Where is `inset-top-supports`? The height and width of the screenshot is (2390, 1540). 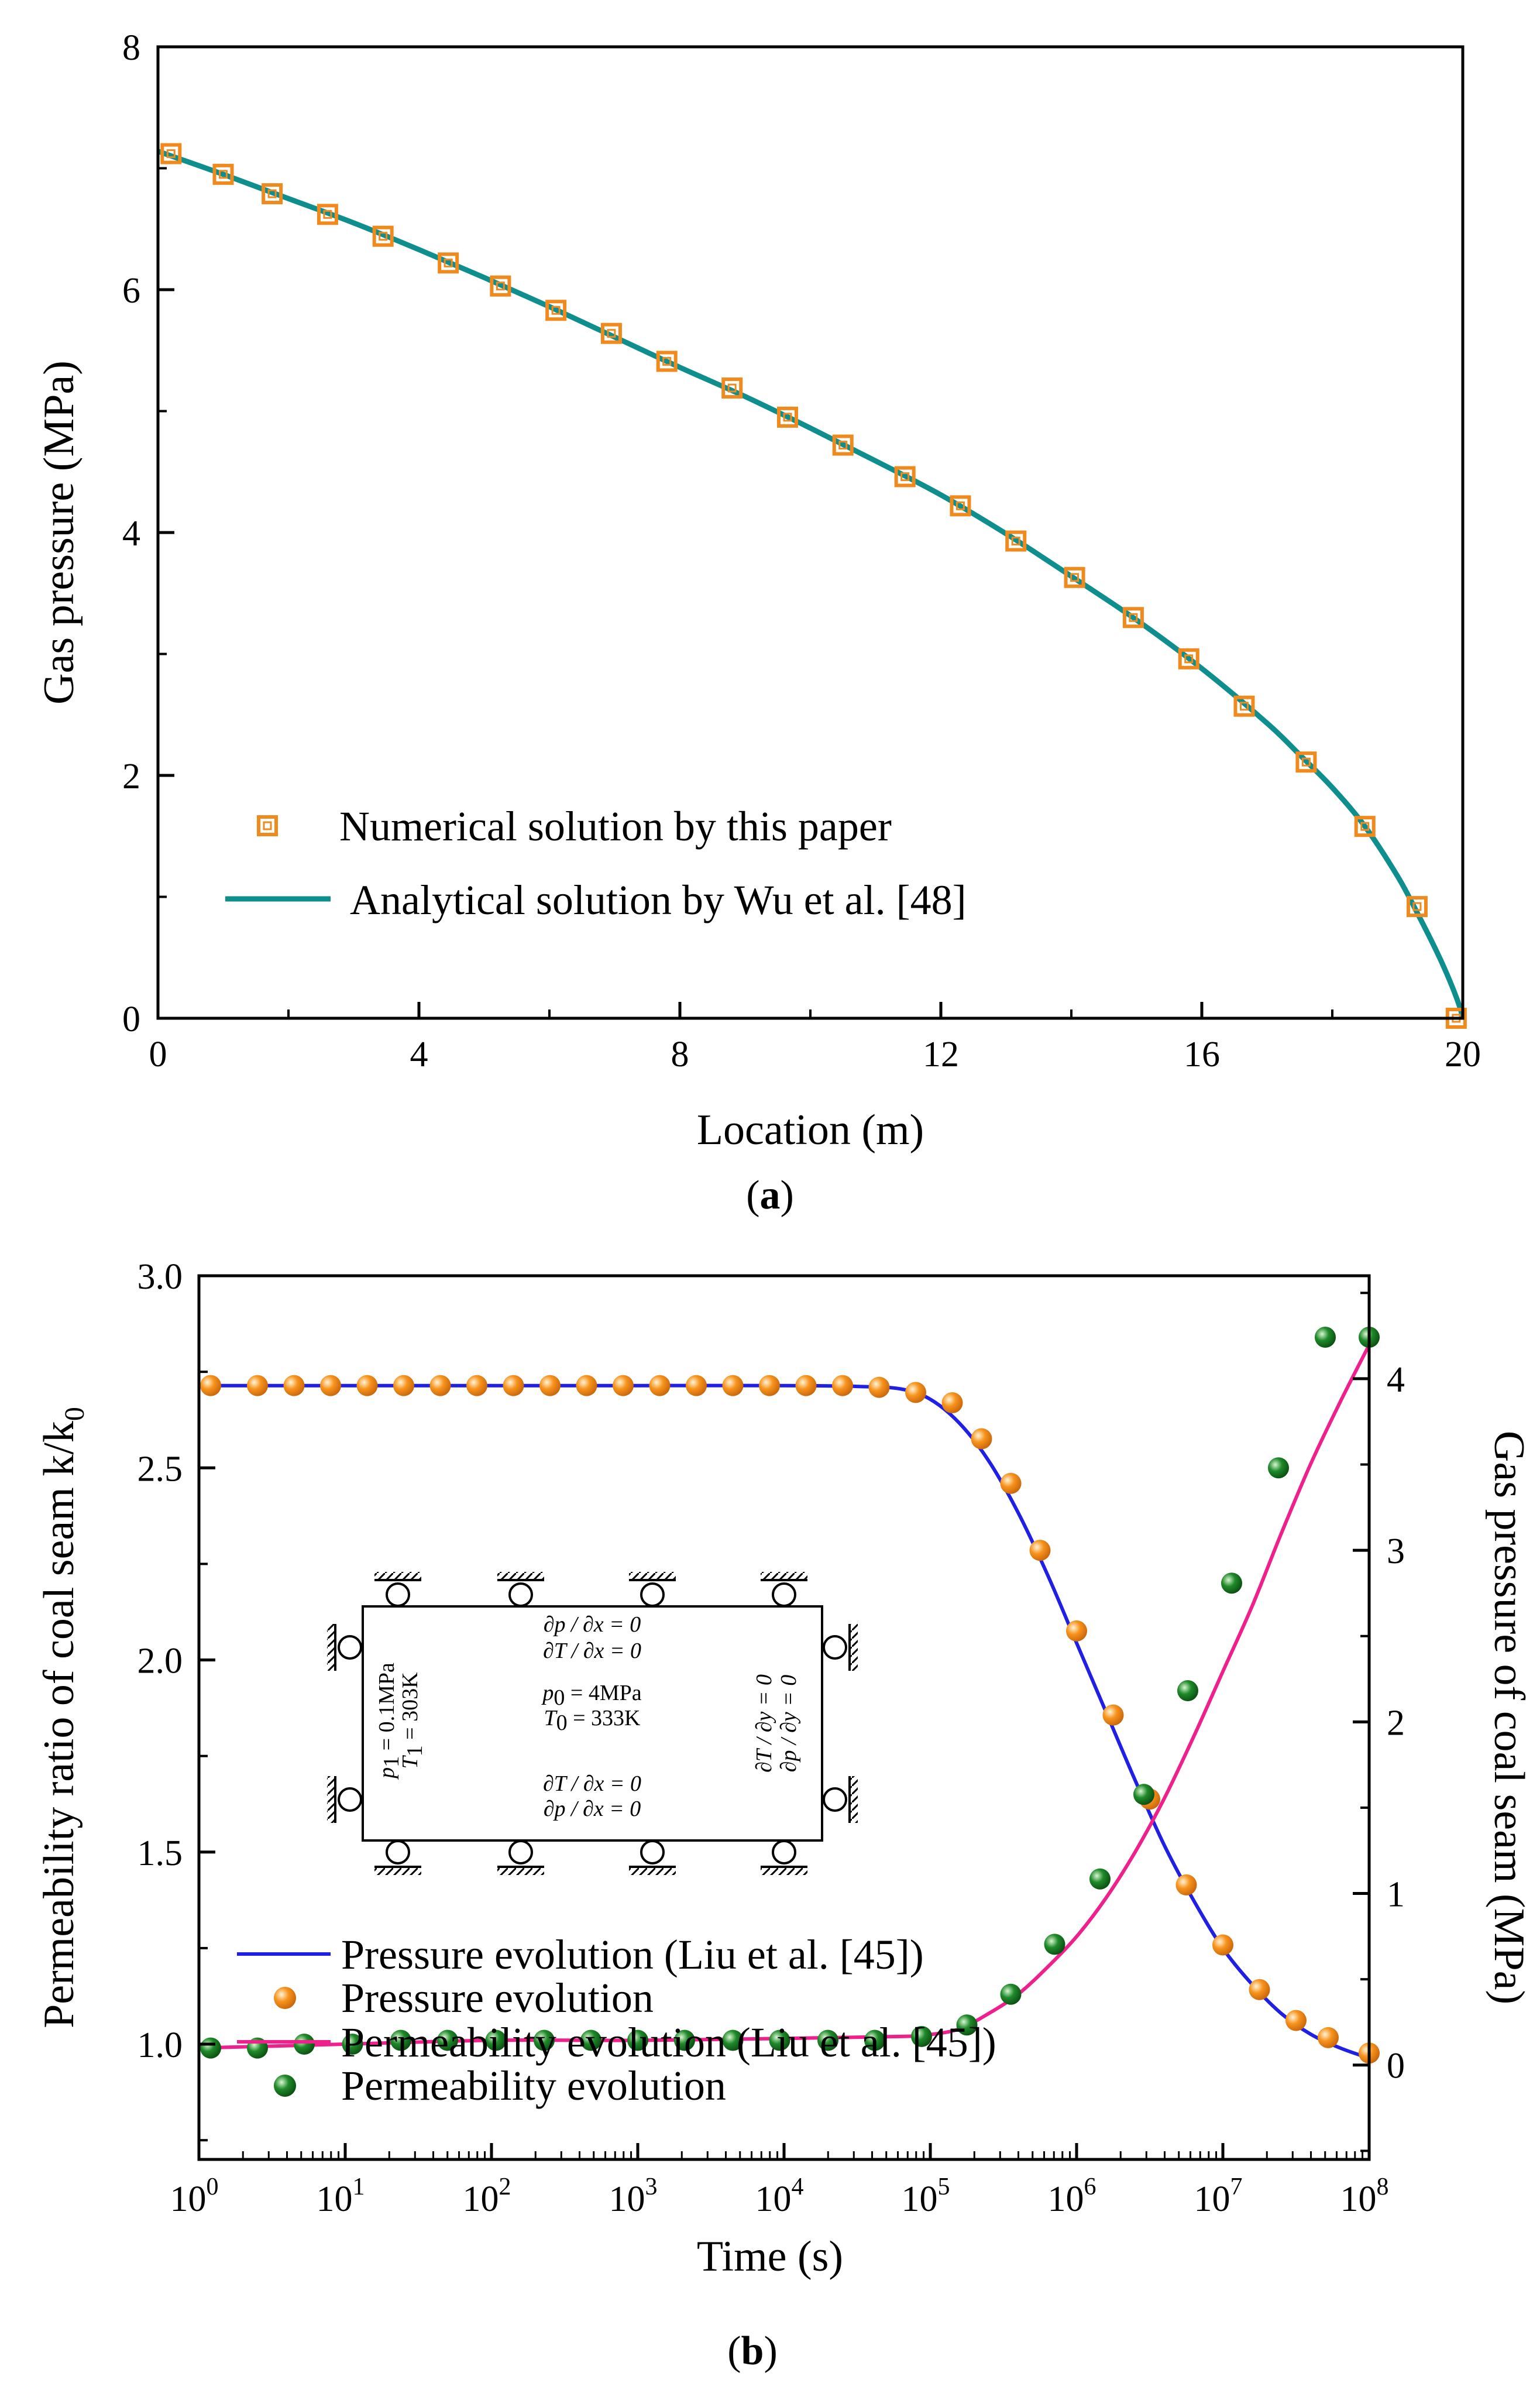 inset-top-supports is located at coordinates (590, 1590).